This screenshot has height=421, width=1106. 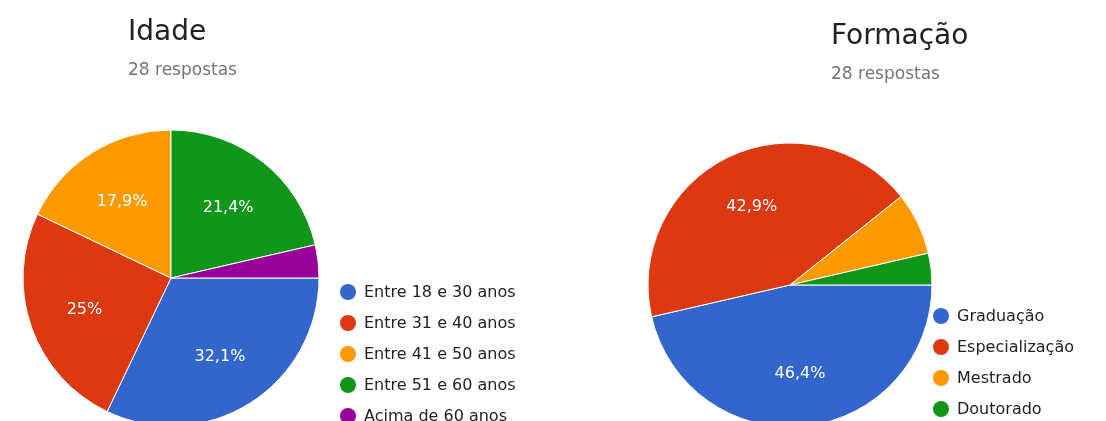 I want to click on legend-label: Graduação, so click(x=1001, y=315).